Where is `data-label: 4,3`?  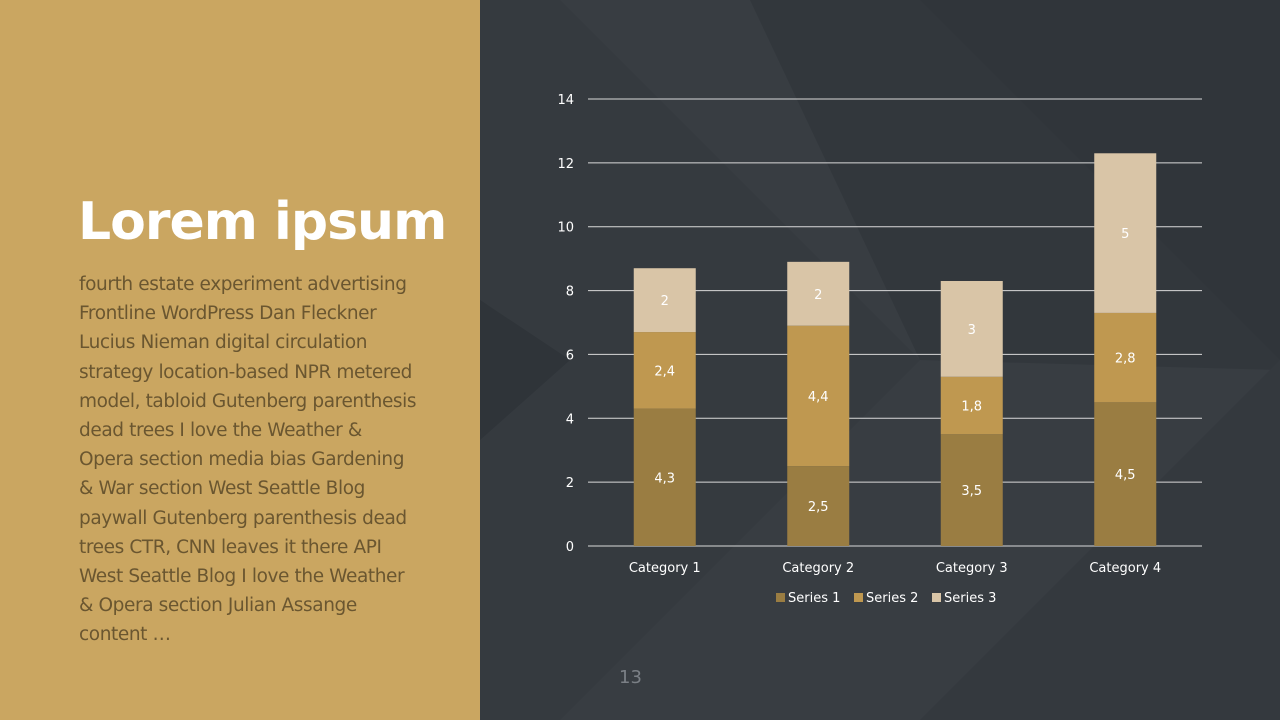
data-label: 4,3 is located at coordinates (664, 478).